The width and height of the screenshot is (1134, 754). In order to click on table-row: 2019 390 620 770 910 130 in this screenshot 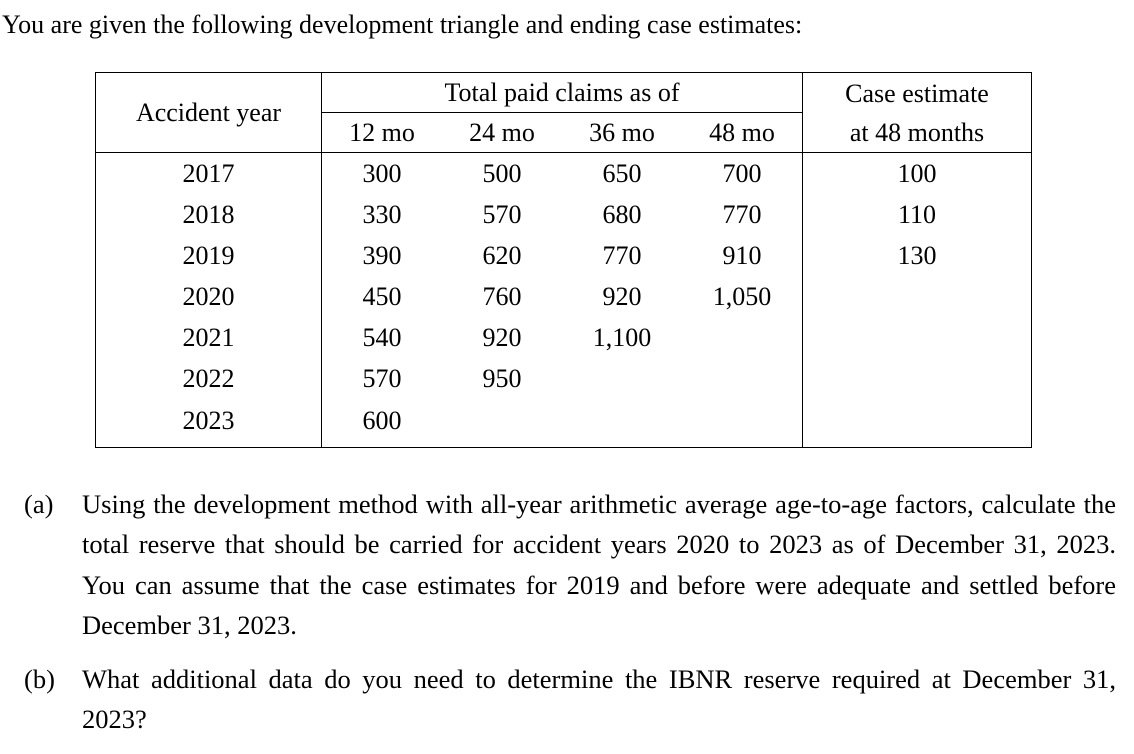, I will do `click(563, 255)`.